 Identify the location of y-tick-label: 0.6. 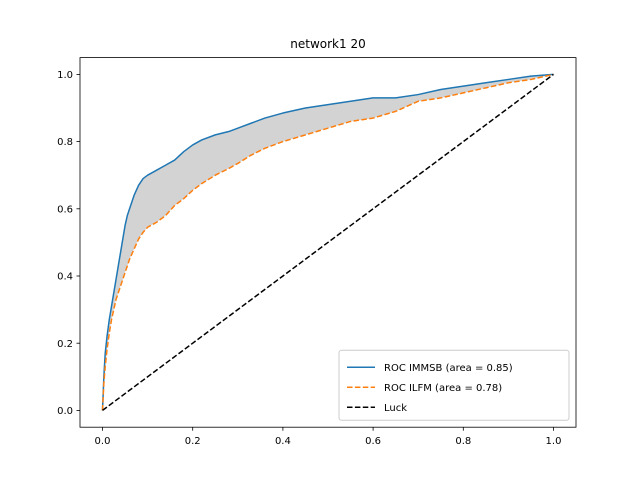
(65, 209).